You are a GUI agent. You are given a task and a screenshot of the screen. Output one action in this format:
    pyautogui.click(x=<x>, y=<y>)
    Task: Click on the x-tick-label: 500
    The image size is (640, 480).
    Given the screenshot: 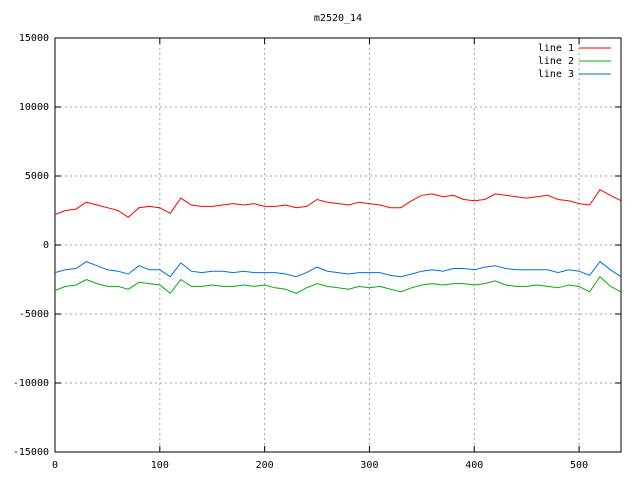 What is the action you would take?
    pyautogui.click(x=579, y=465)
    